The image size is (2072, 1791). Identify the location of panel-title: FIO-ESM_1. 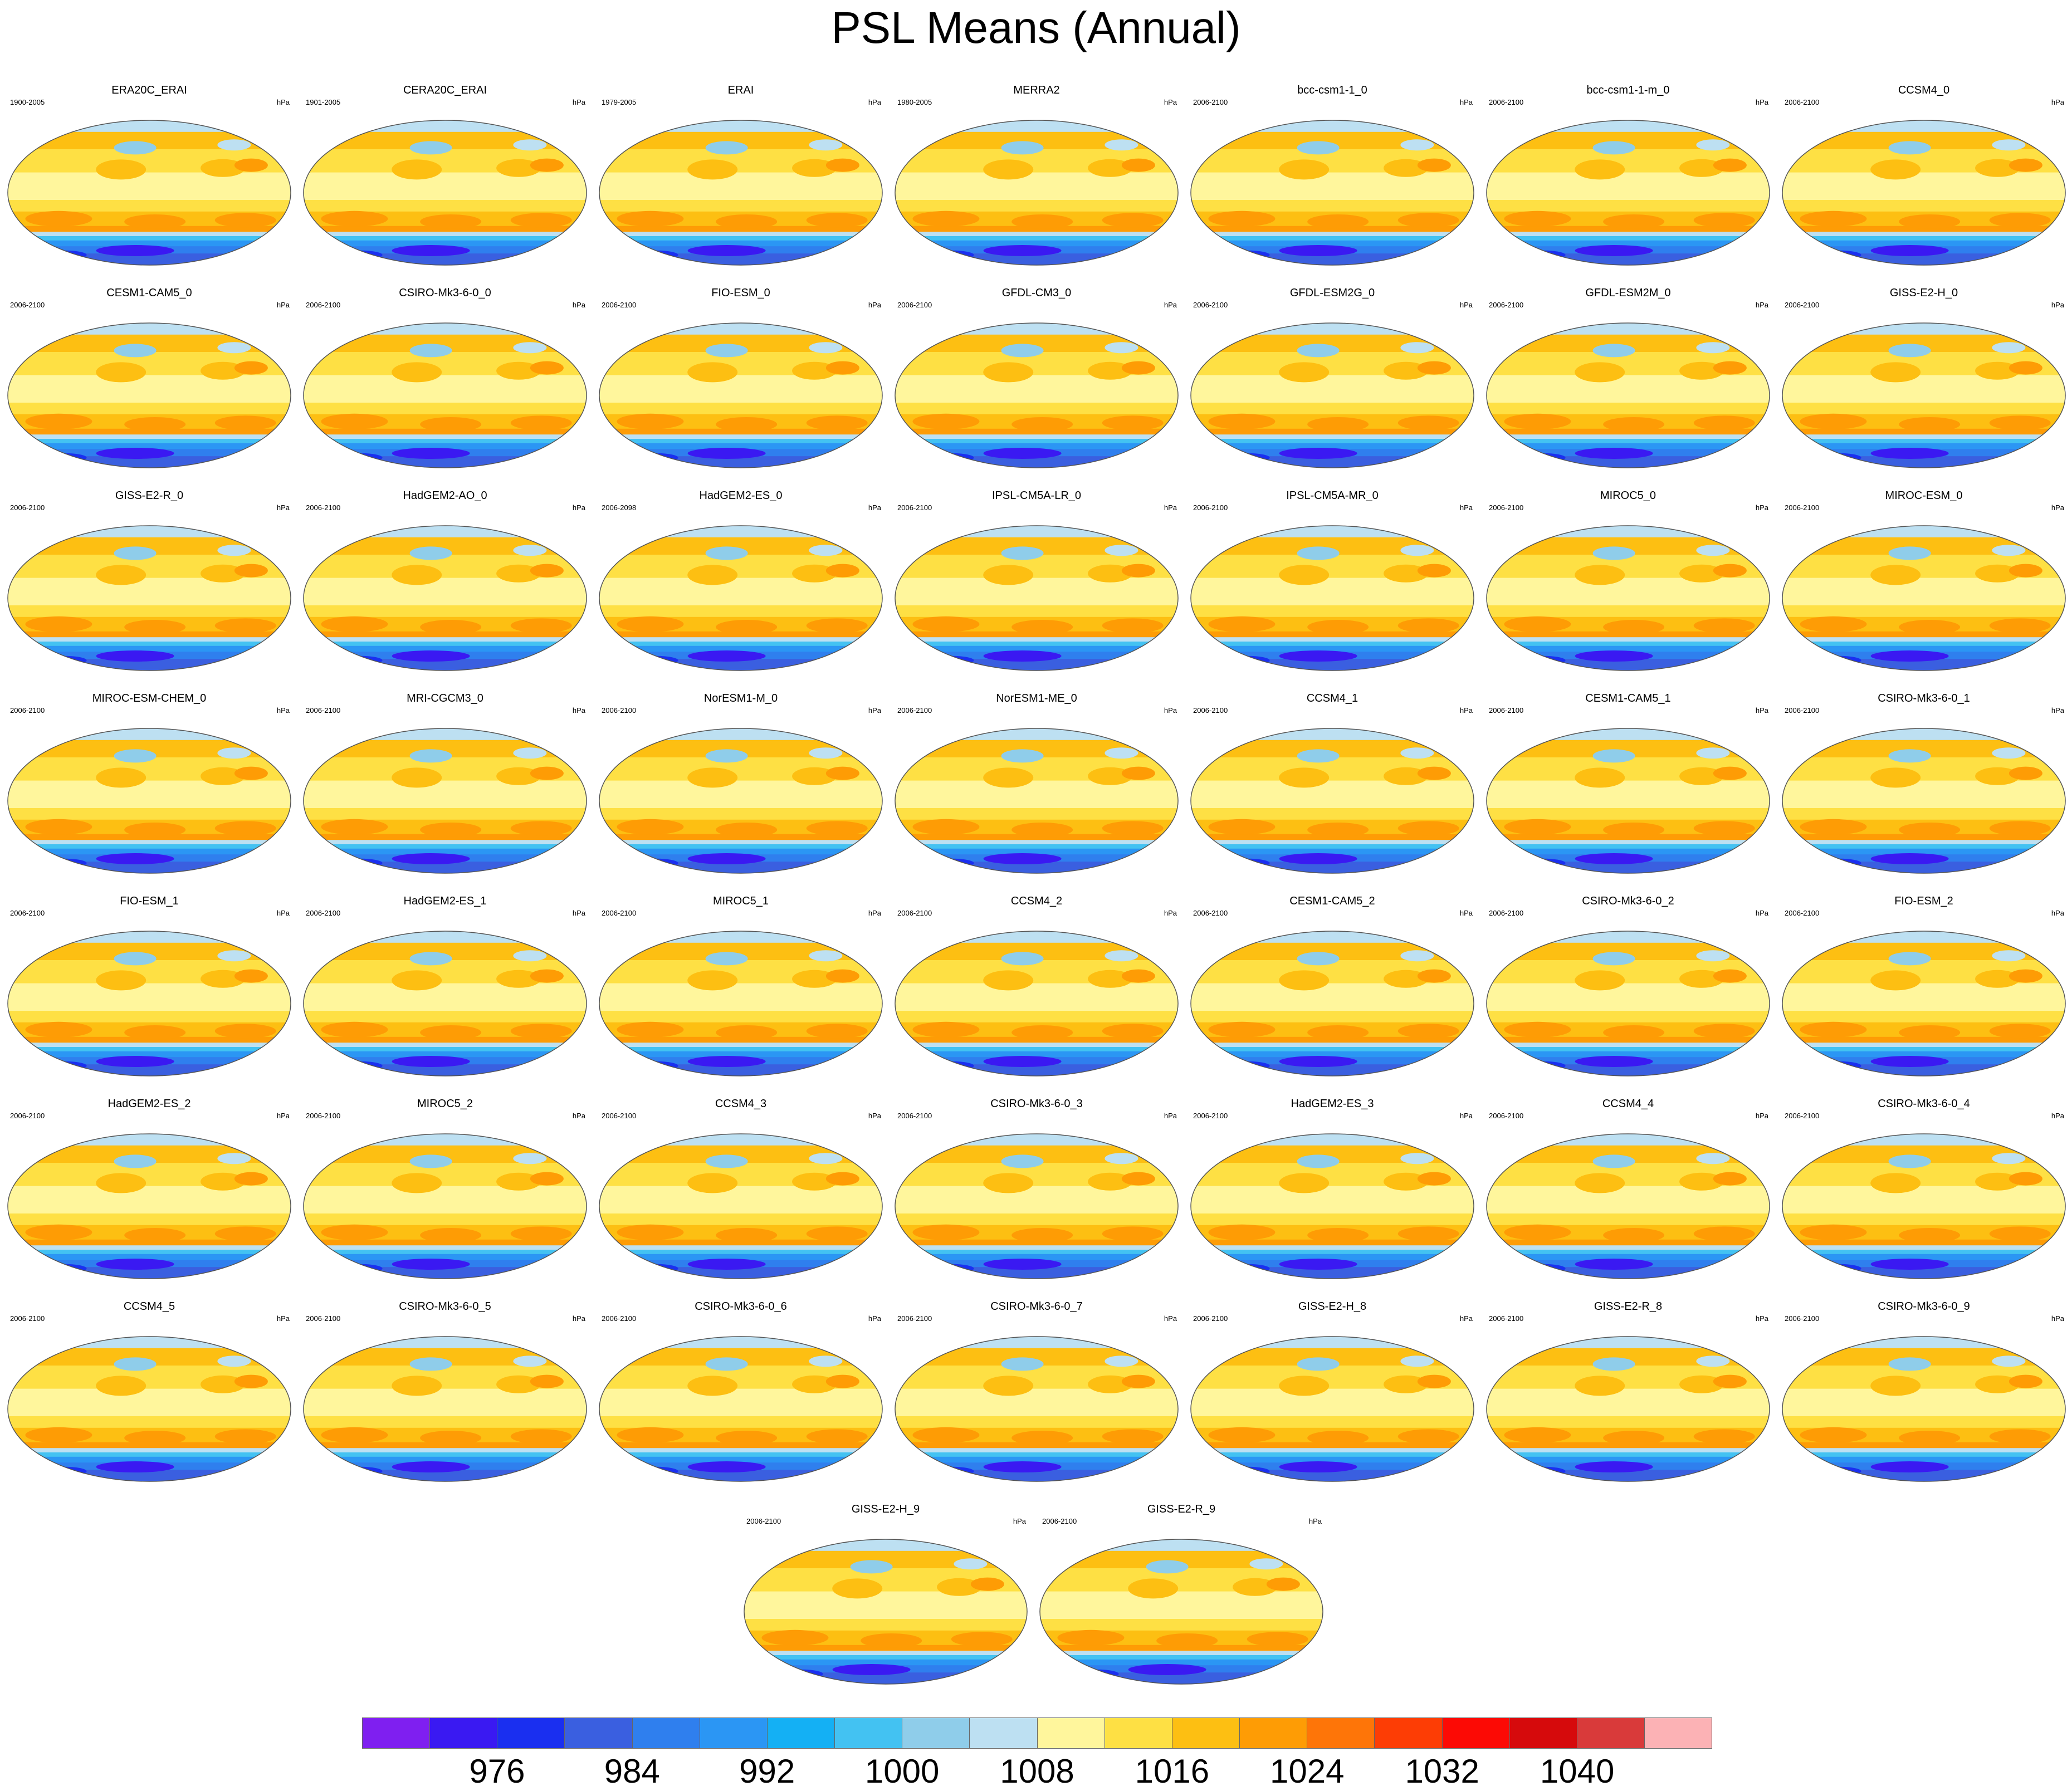
(149, 901).